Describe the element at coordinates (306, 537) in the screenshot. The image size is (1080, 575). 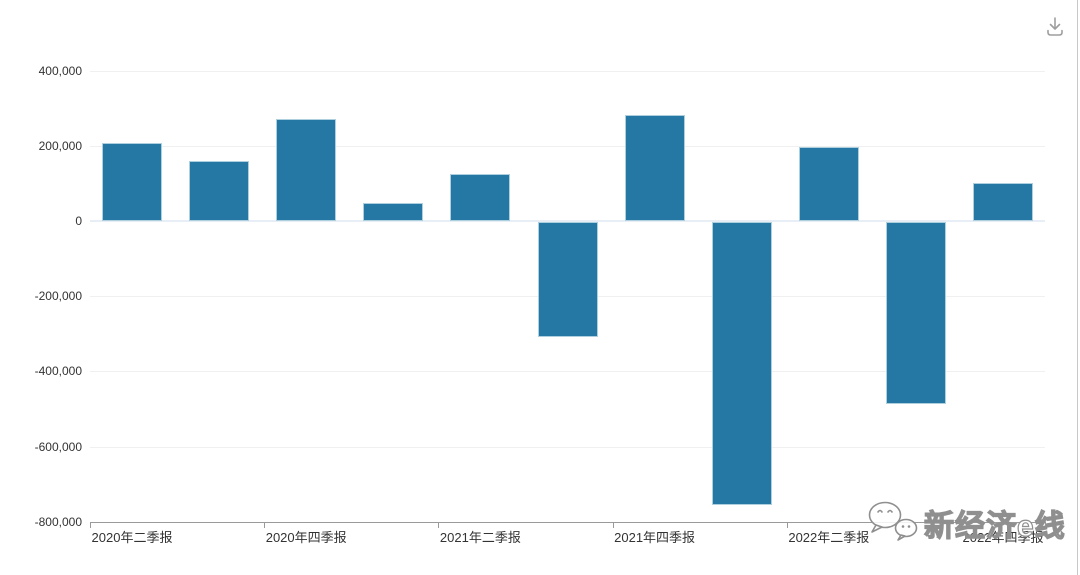
I see `x-axis-label: 2020年四季报` at that location.